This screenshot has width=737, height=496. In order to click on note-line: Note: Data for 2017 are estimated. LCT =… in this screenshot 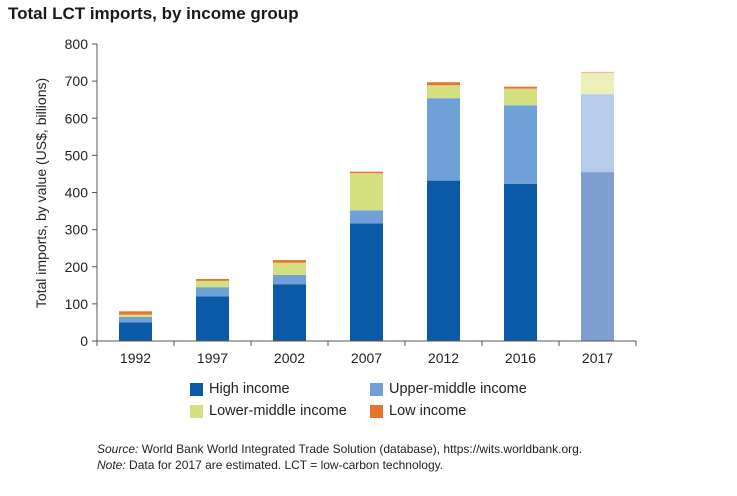, I will do `click(339, 465)`.